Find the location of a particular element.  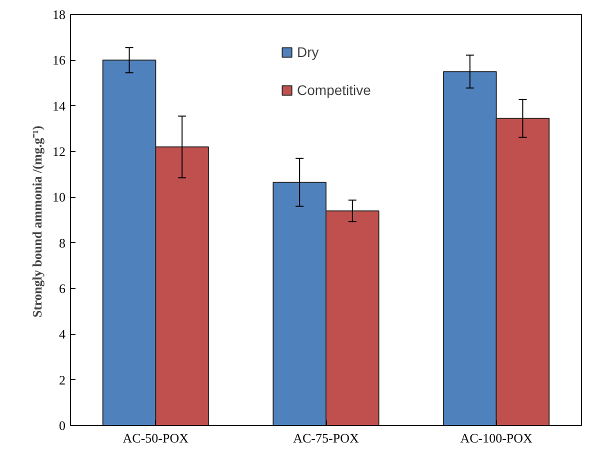

x-tick-label: AC-75-POX is located at coordinates (326, 438).